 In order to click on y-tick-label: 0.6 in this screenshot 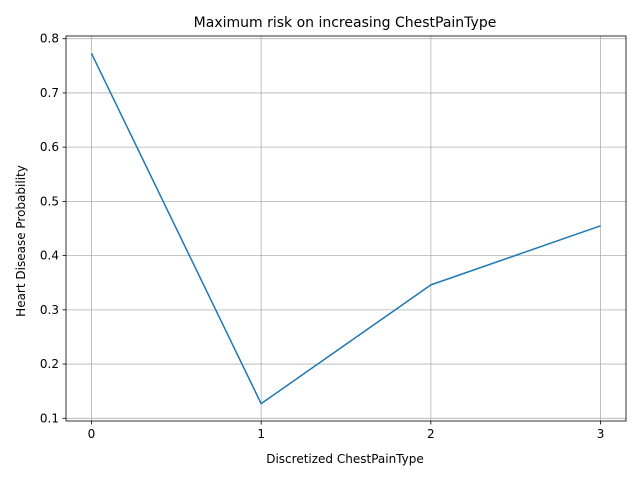, I will do `click(49, 147)`.